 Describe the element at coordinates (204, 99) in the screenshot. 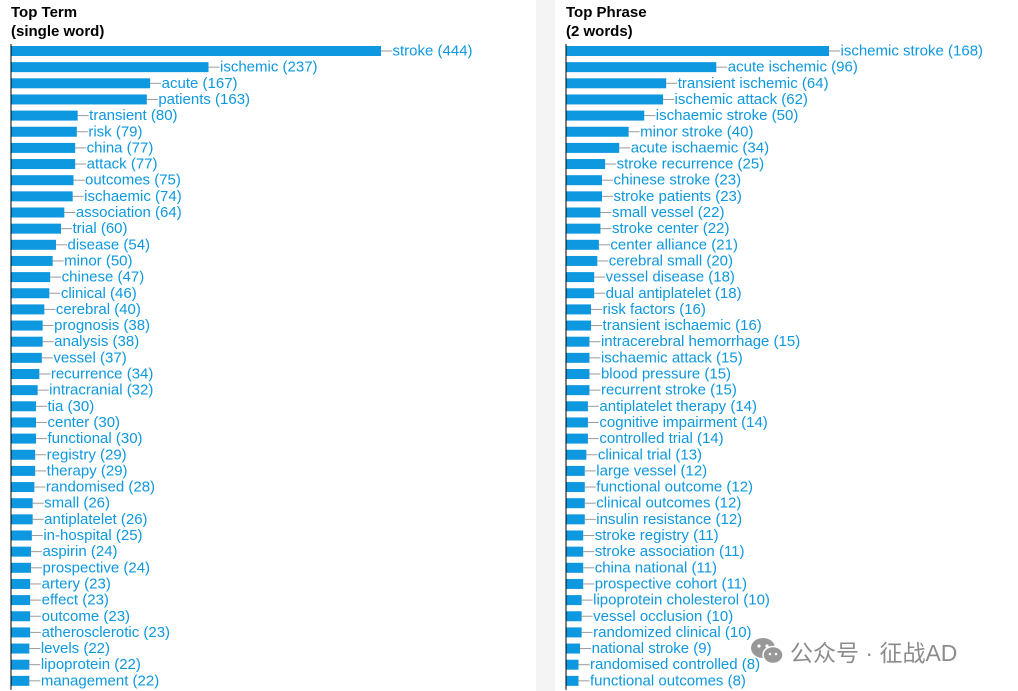

I see `term-data-label: patients (163)` at that location.